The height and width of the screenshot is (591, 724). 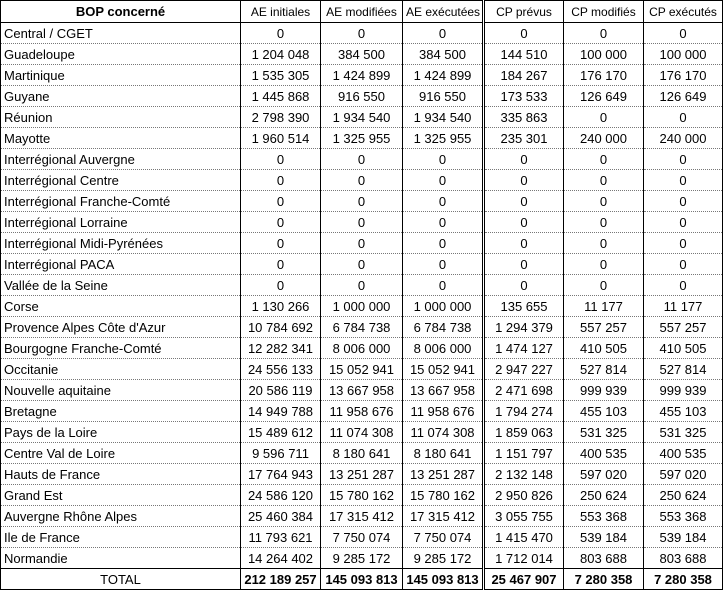 I want to click on row-label: Hauts de France, so click(x=120, y=474).